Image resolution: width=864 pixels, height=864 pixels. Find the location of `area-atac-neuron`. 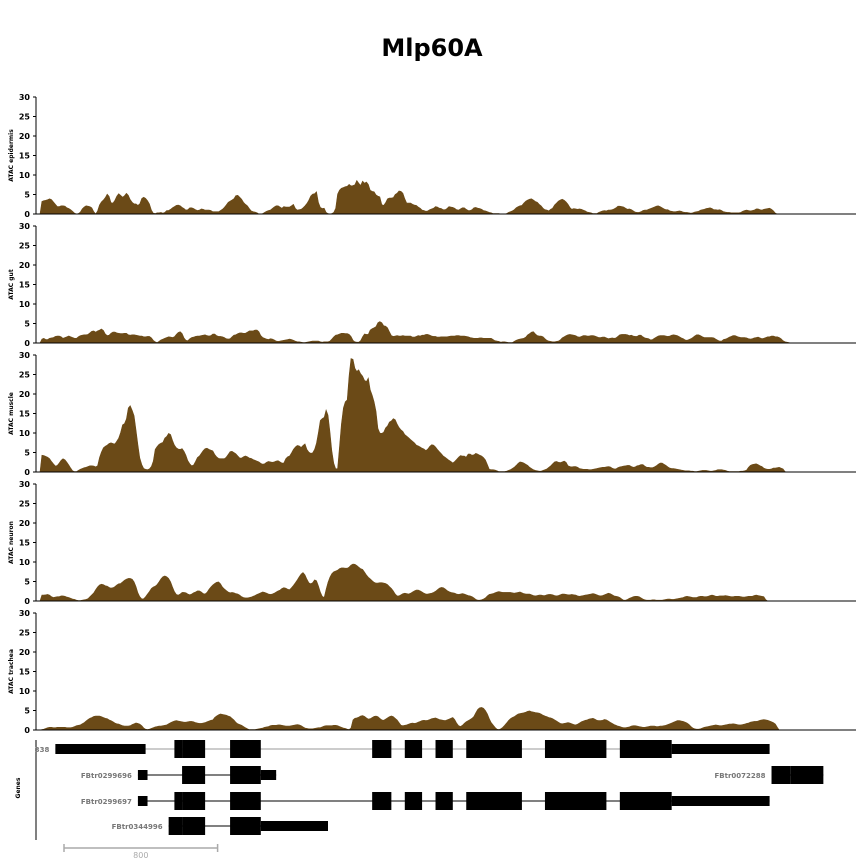

area-atac-neuron is located at coordinates (447, 582).